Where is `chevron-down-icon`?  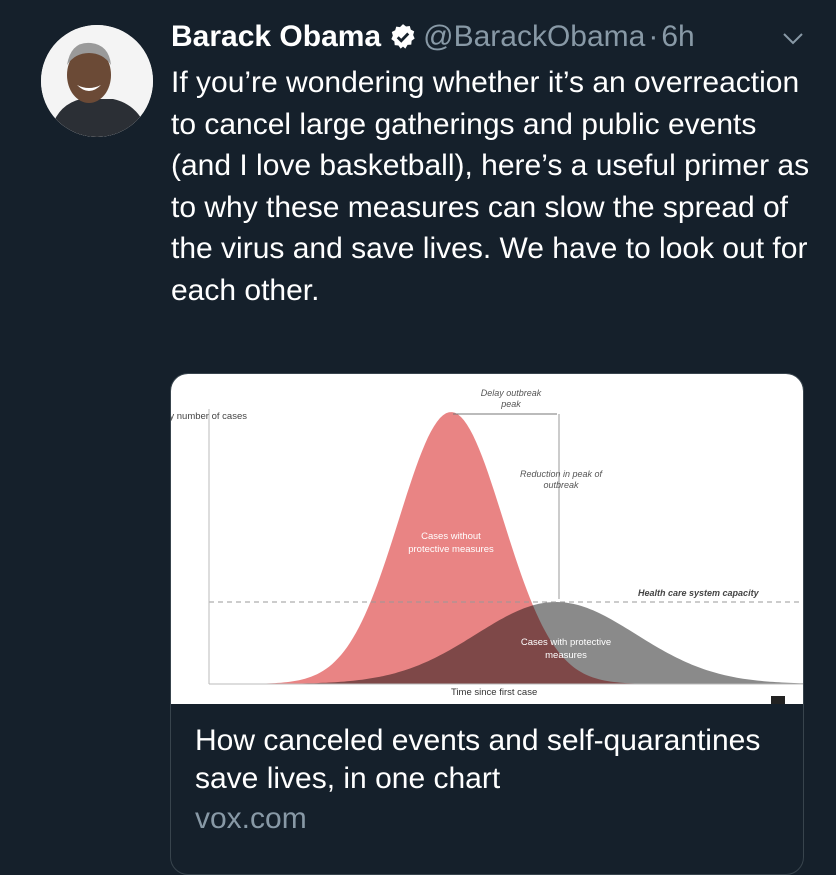 chevron-down-icon is located at coordinates (793, 39).